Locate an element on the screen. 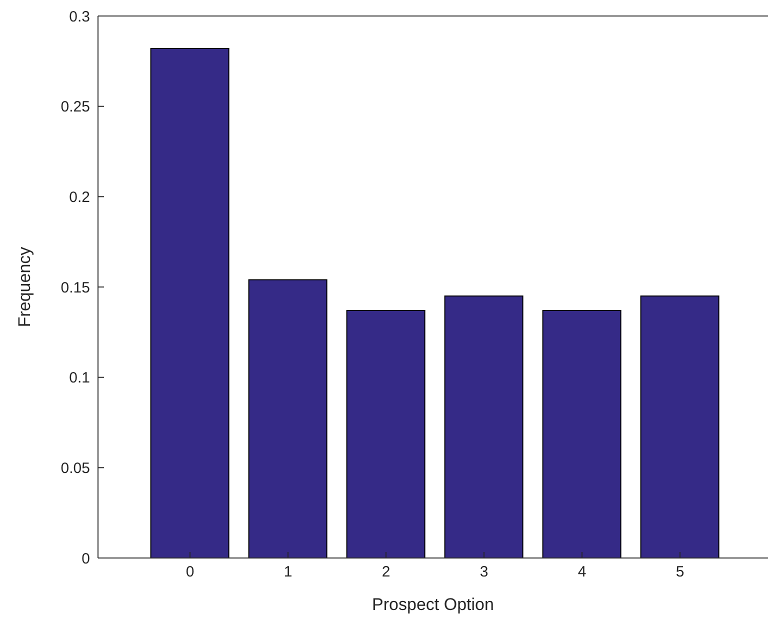  y-axis-title: Frequency is located at coordinates (24, 287).